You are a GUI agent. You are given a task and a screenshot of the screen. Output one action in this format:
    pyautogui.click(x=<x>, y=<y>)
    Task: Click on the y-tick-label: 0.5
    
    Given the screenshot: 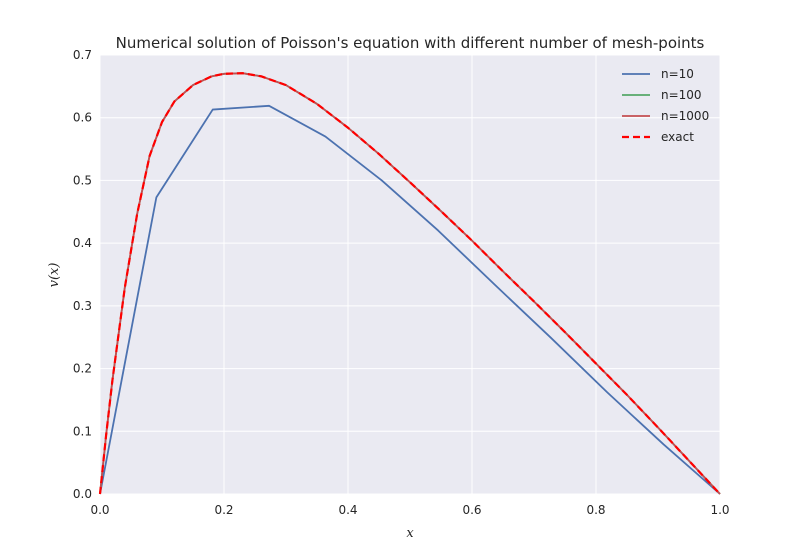 What is the action you would take?
    pyautogui.click(x=82, y=180)
    